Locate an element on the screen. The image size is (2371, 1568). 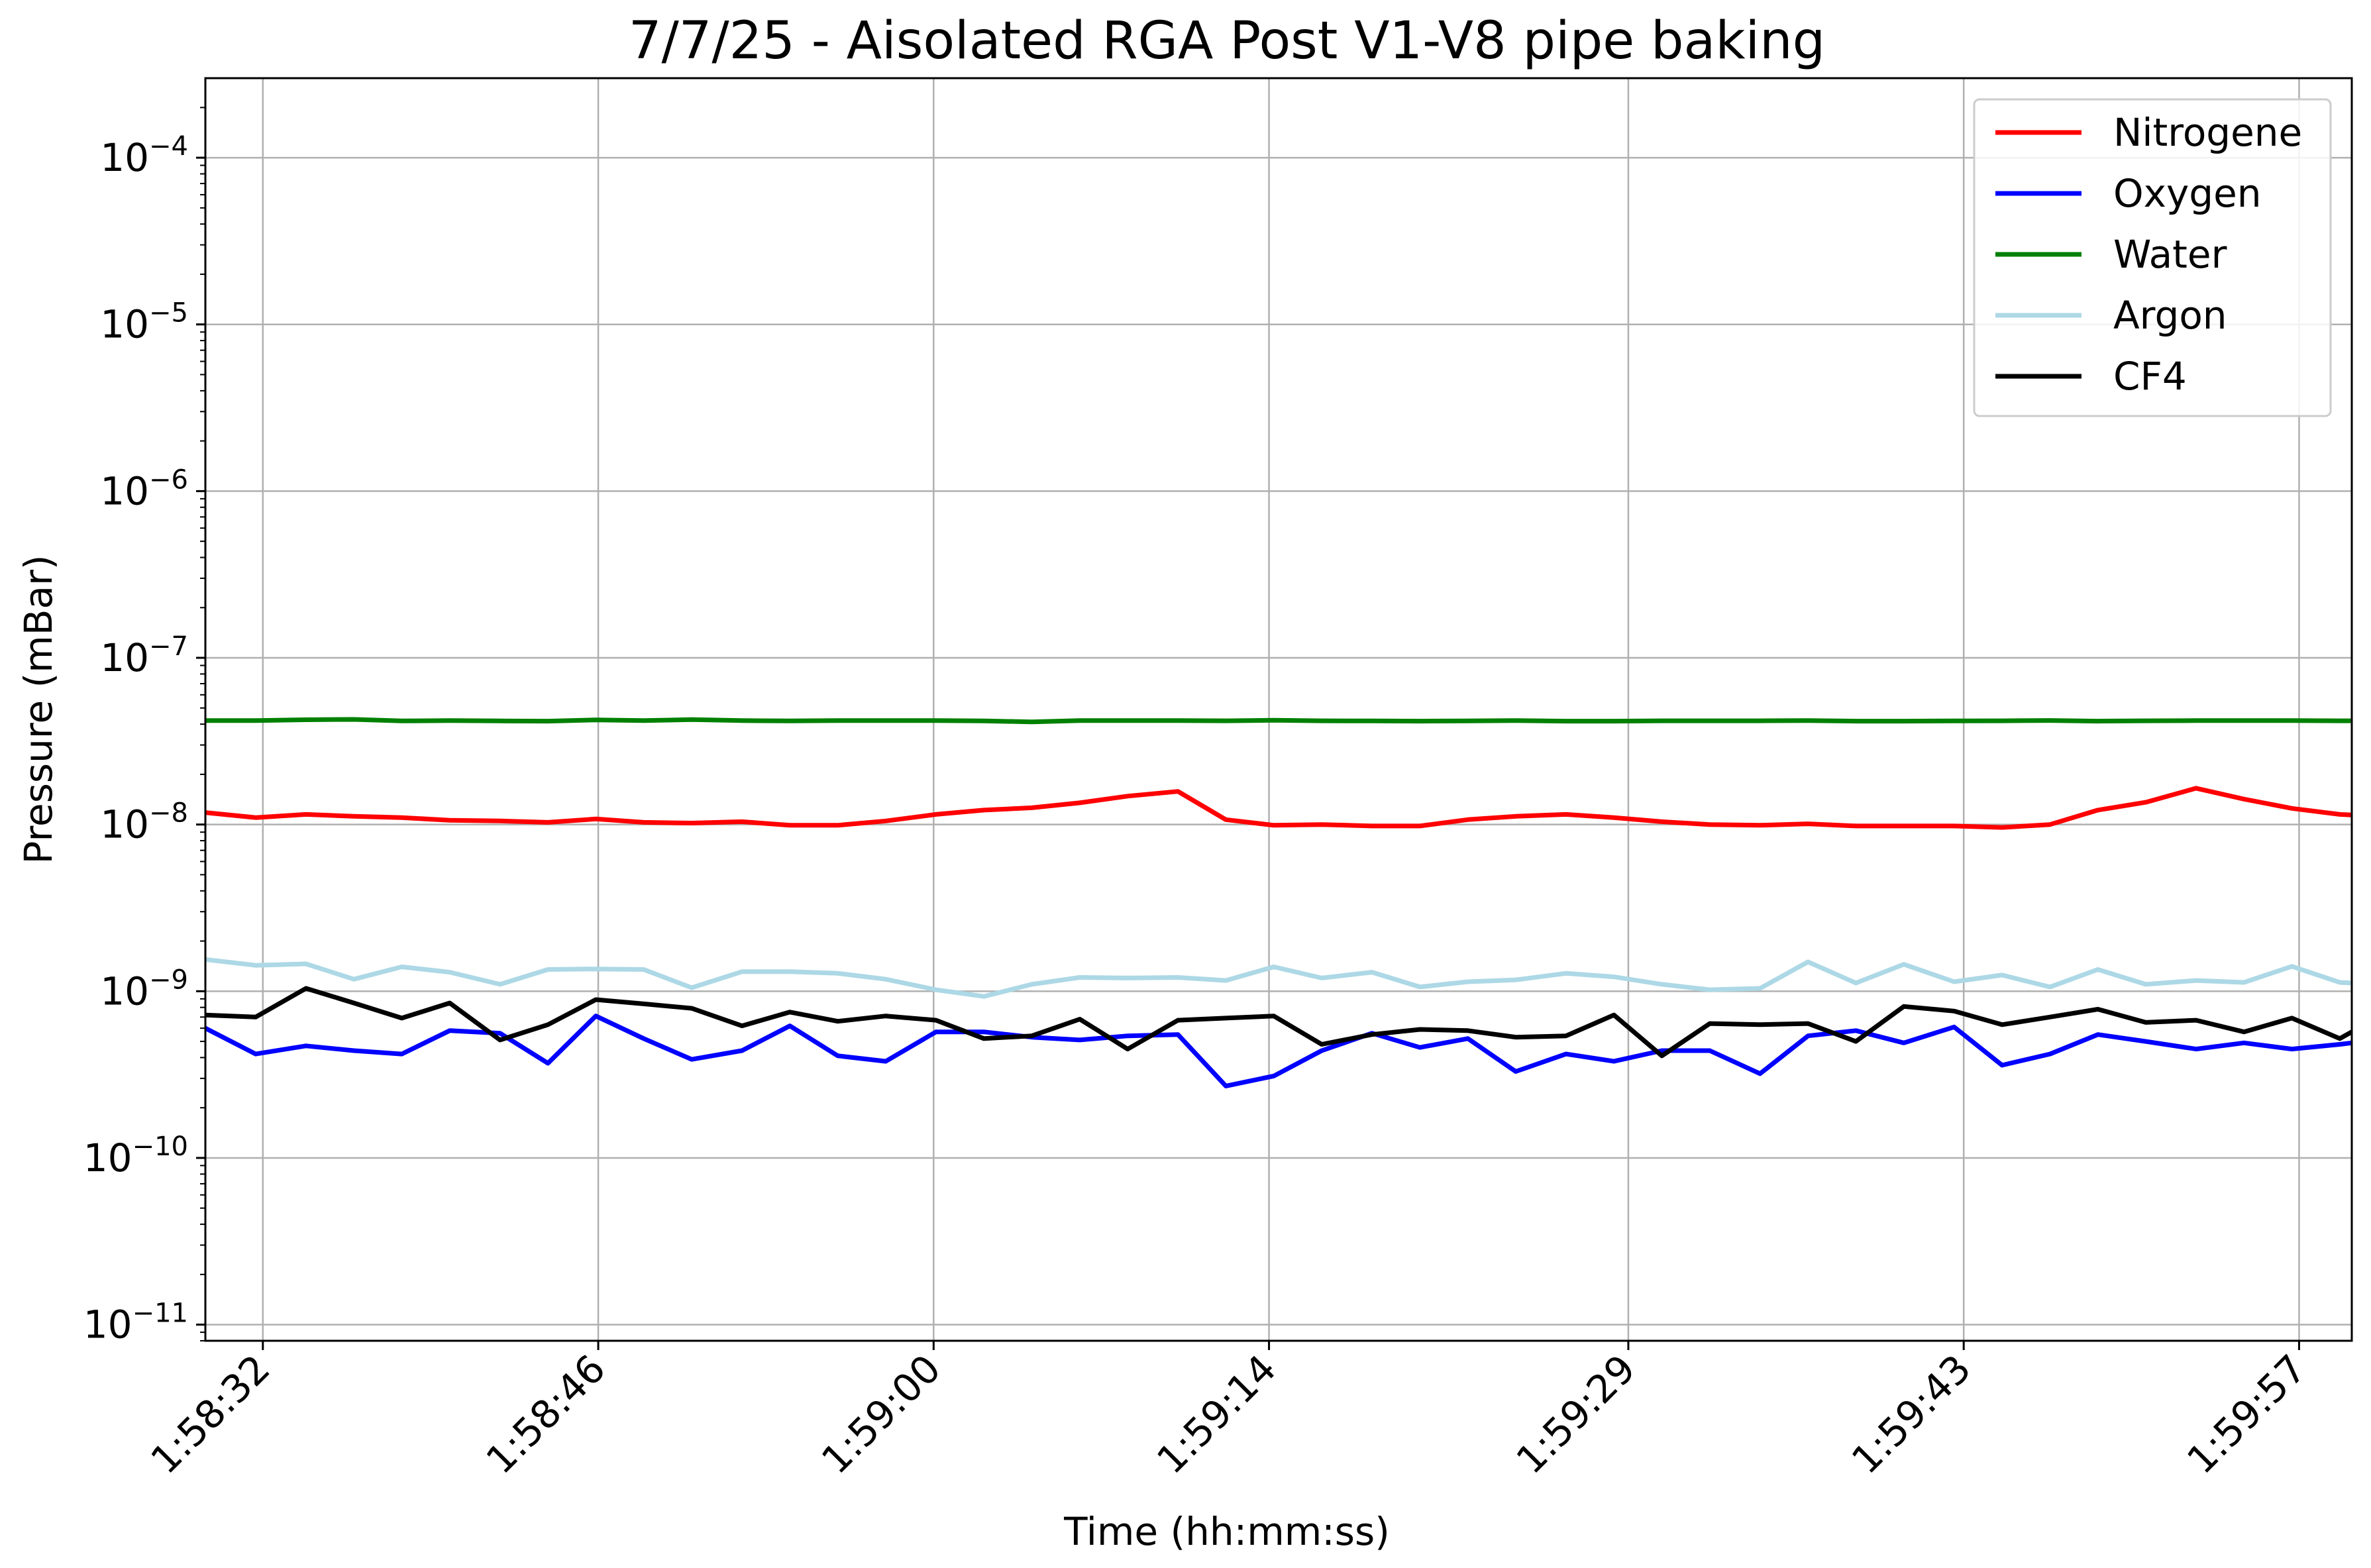
y-axis-label: Pressure (mBar) is located at coordinates (38, 709).